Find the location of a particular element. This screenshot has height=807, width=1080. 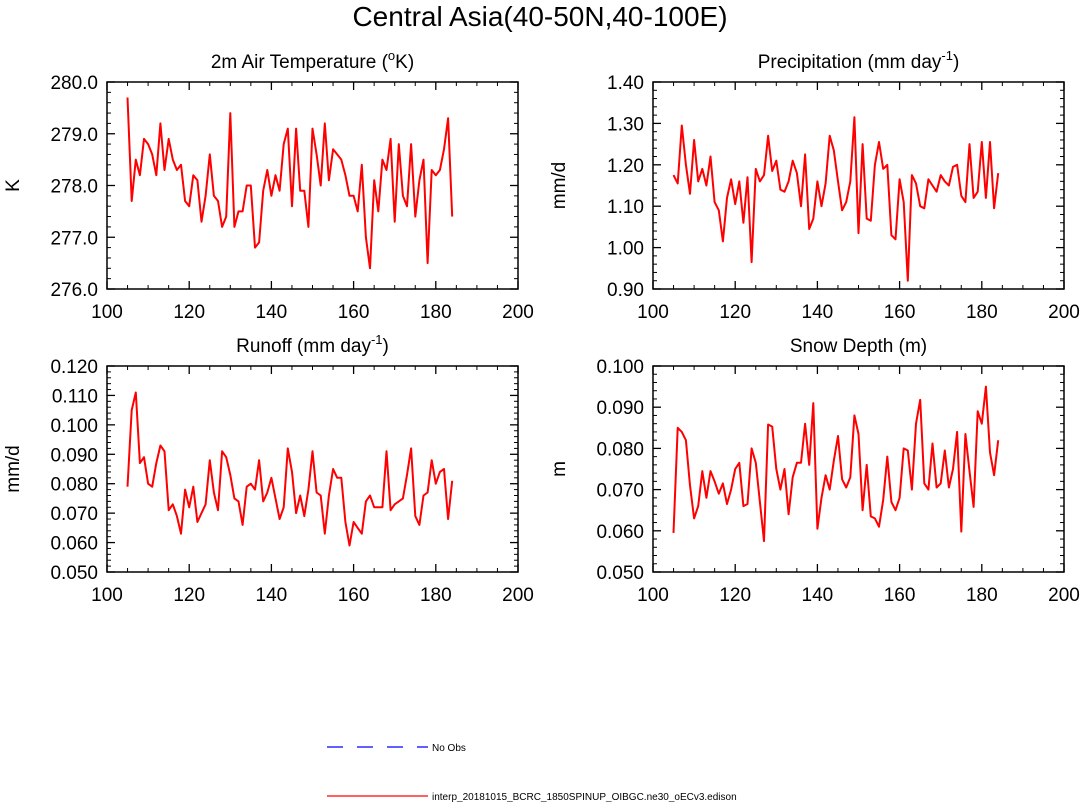

y-tick-label: 1.20 is located at coordinates (625, 166).